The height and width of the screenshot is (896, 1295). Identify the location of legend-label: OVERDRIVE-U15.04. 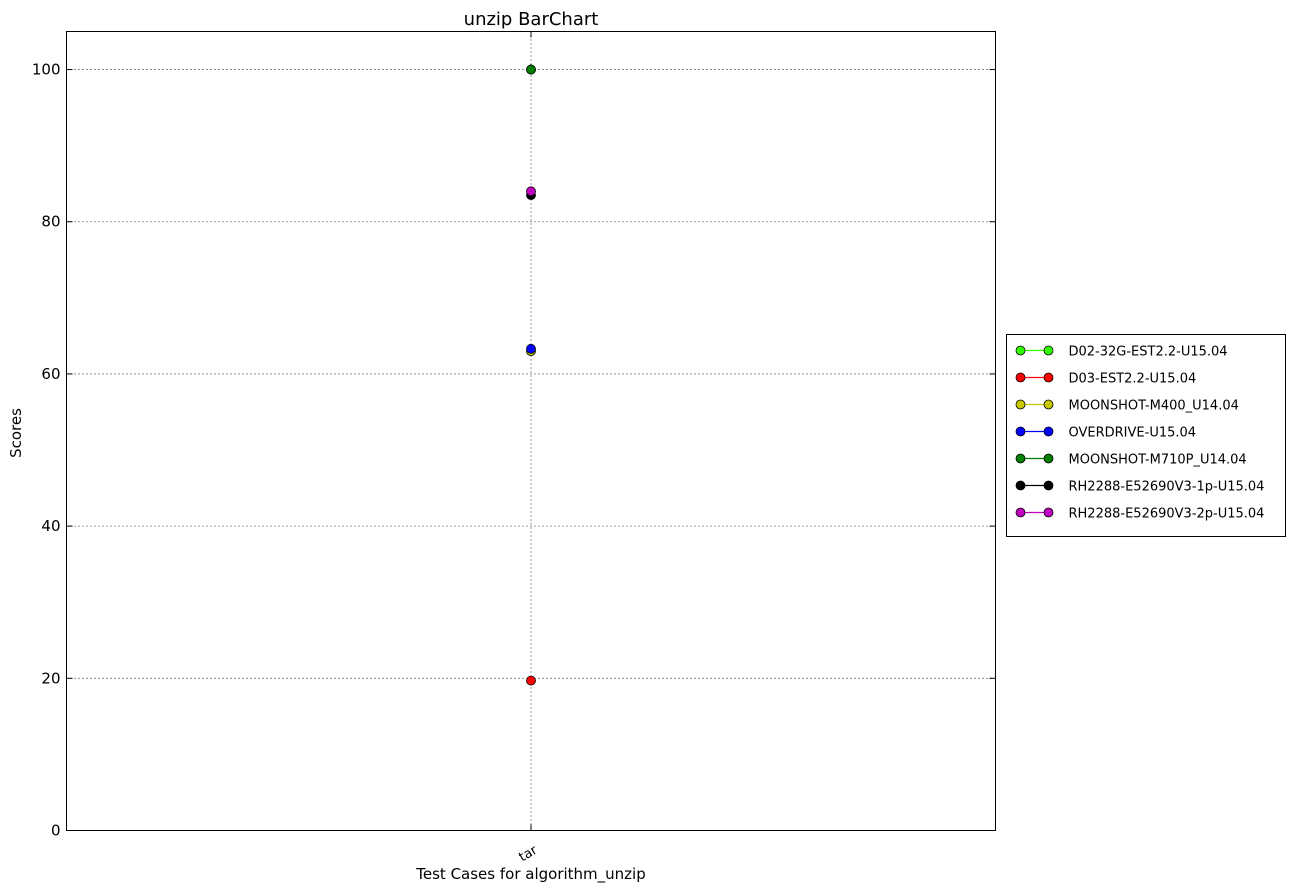
(1133, 433).